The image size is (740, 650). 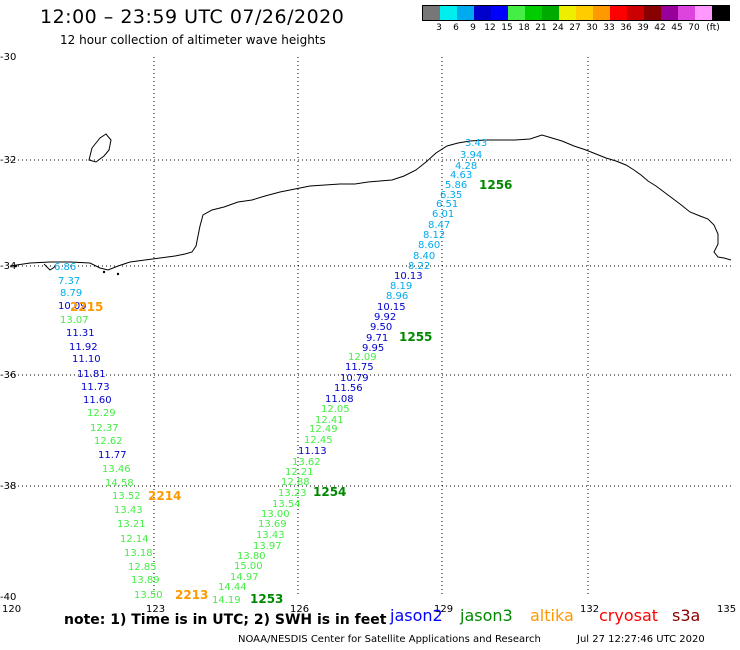 What do you see at coordinates (507, 28) in the screenshot?
I see `scale-label: 15` at bounding box center [507, 28].